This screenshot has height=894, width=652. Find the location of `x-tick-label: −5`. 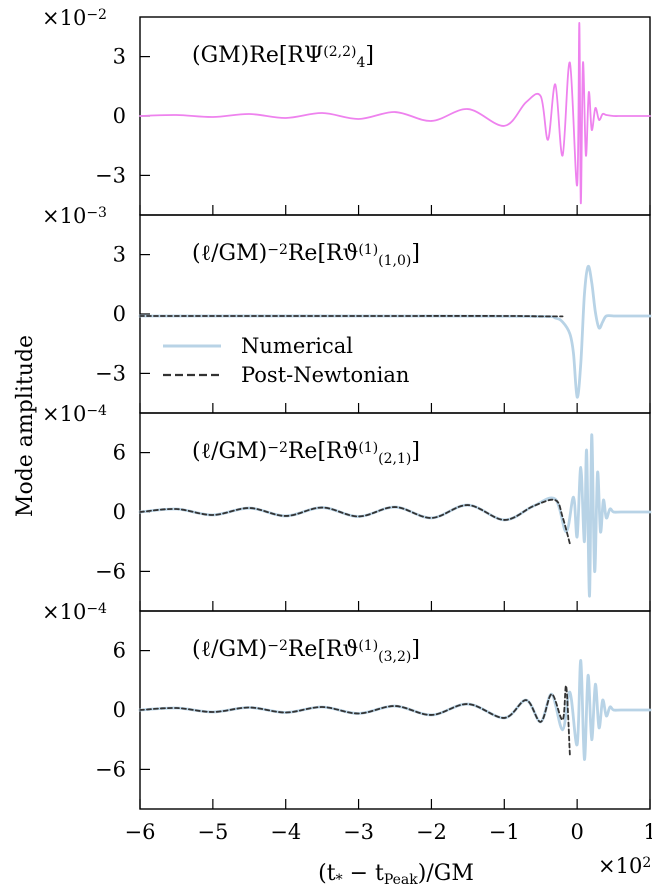

x-tick-label: −5 is located at coordinates (212, 832).